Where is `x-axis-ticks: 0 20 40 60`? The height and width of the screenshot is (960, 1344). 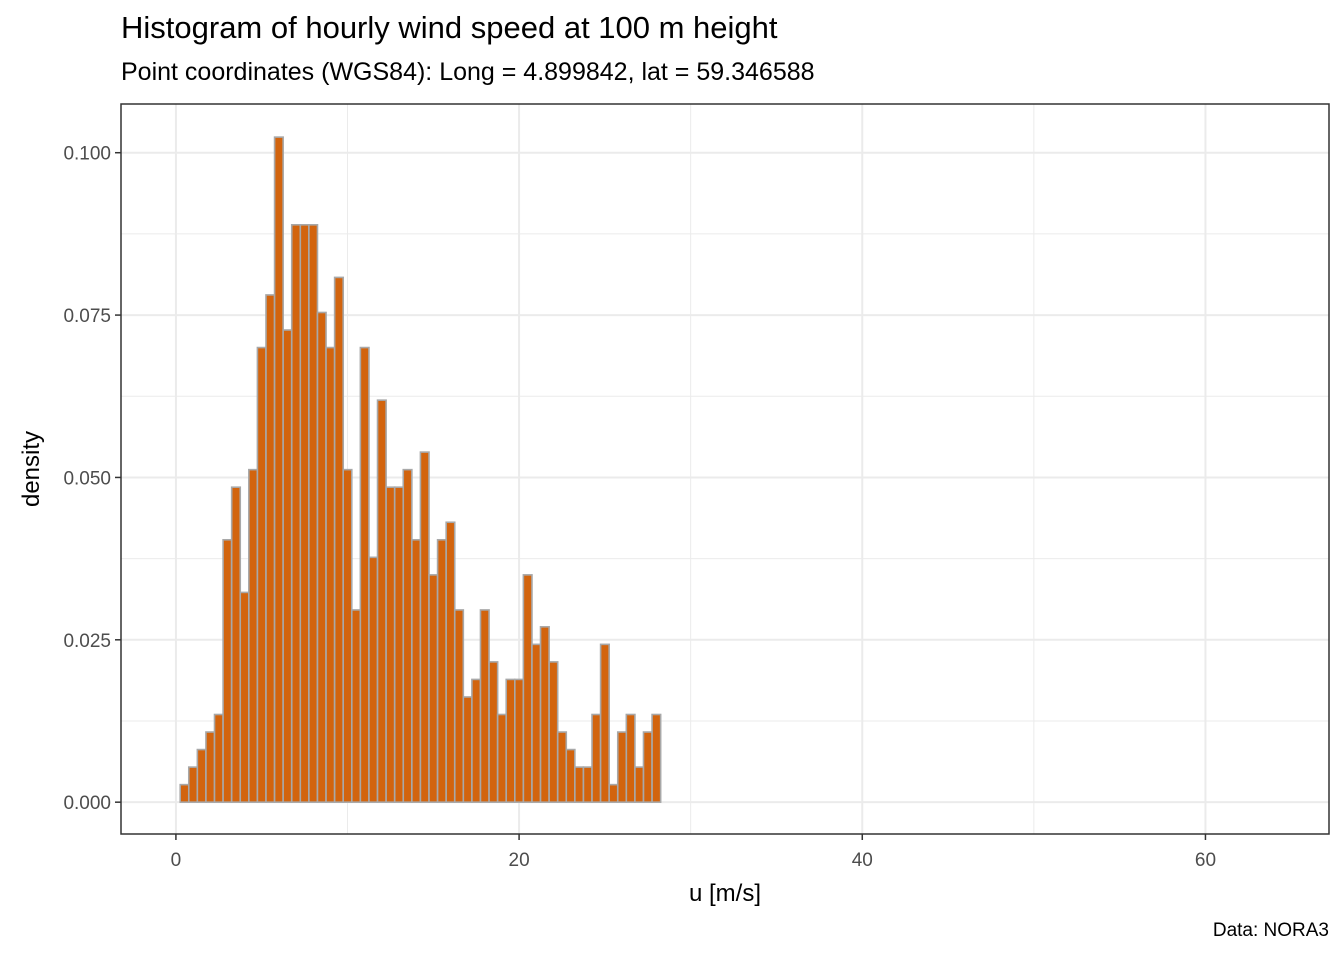 x-axis-ticks: 0 20 40 60 is located at coordinates (693, 852).